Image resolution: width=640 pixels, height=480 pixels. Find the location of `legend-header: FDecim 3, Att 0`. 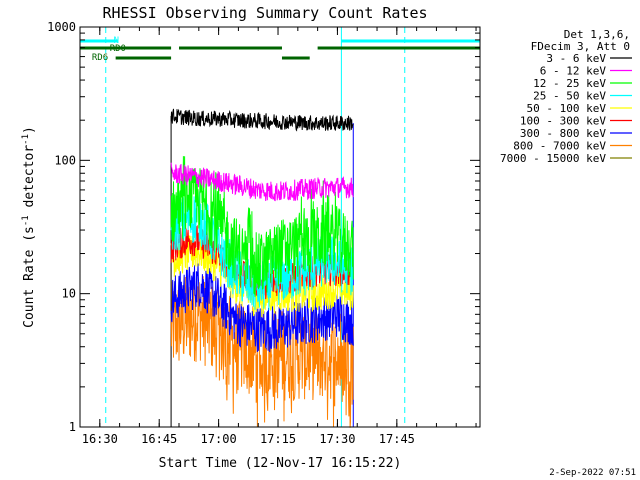

legend-header: FDecim 3, Att 0 is located at coordinates (580, 46).